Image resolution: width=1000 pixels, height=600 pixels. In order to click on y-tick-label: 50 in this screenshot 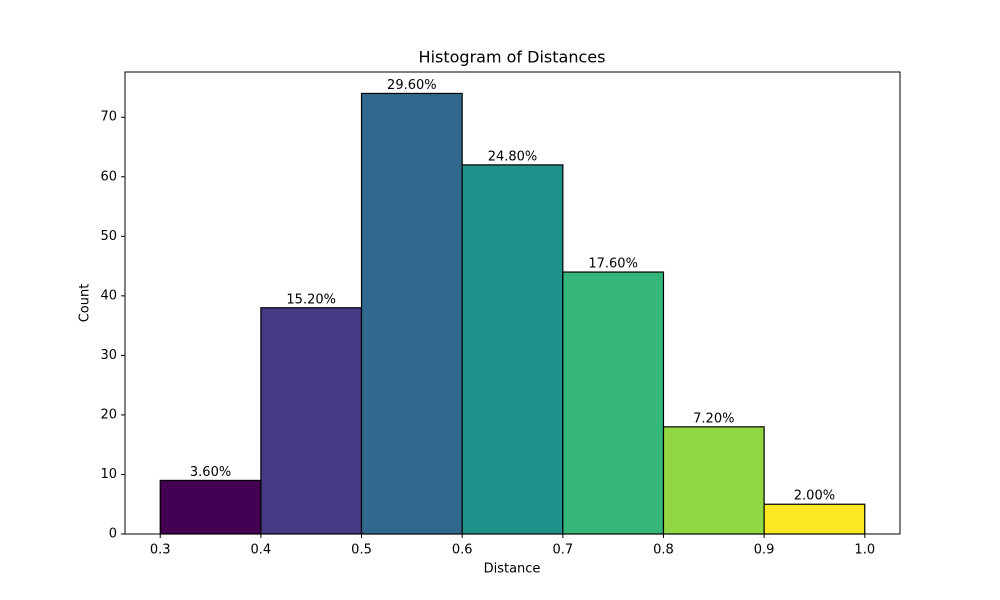, I will do `click(108, 236)`.